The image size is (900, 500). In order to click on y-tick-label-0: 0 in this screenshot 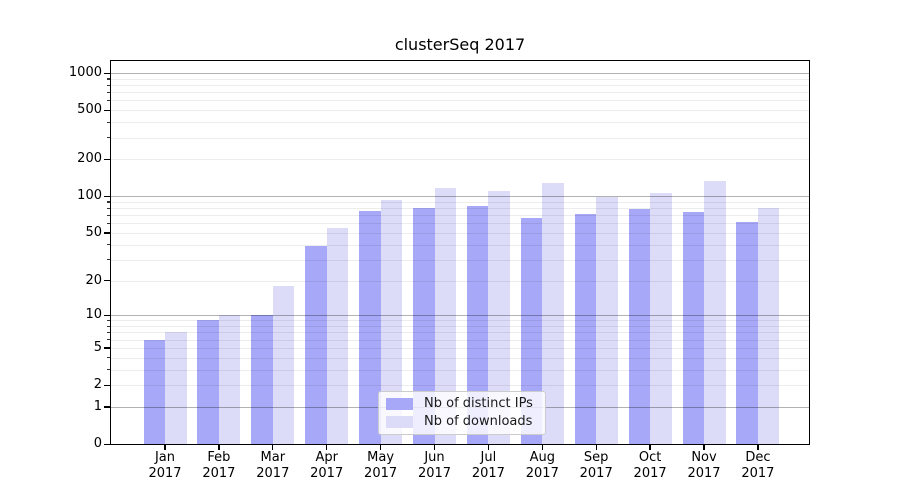, I will do `click(97, 443)`.